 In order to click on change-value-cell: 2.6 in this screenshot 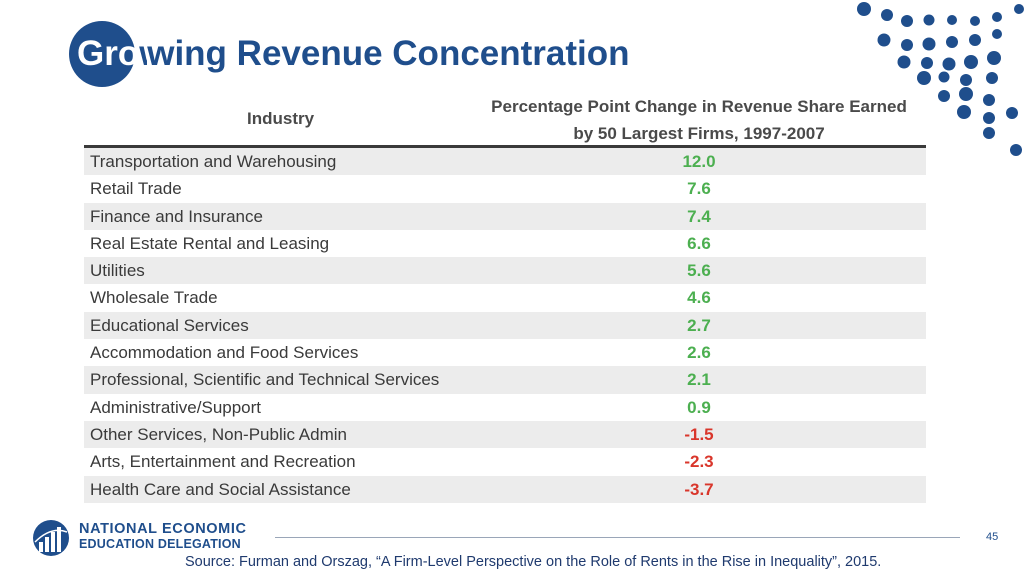, I will do `click(699, 353)`.